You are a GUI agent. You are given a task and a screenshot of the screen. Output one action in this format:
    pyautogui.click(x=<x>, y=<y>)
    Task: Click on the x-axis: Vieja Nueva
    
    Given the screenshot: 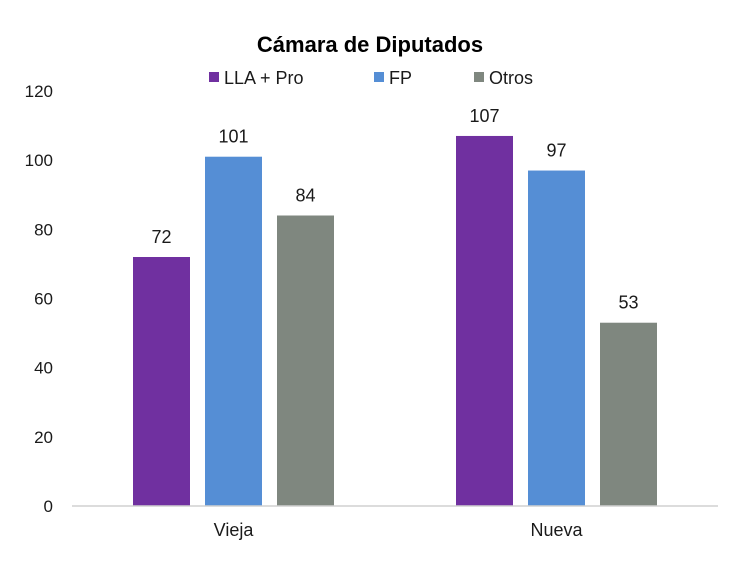 What is the action you would take?
    pyautogui.click(x=399, y=530)
    